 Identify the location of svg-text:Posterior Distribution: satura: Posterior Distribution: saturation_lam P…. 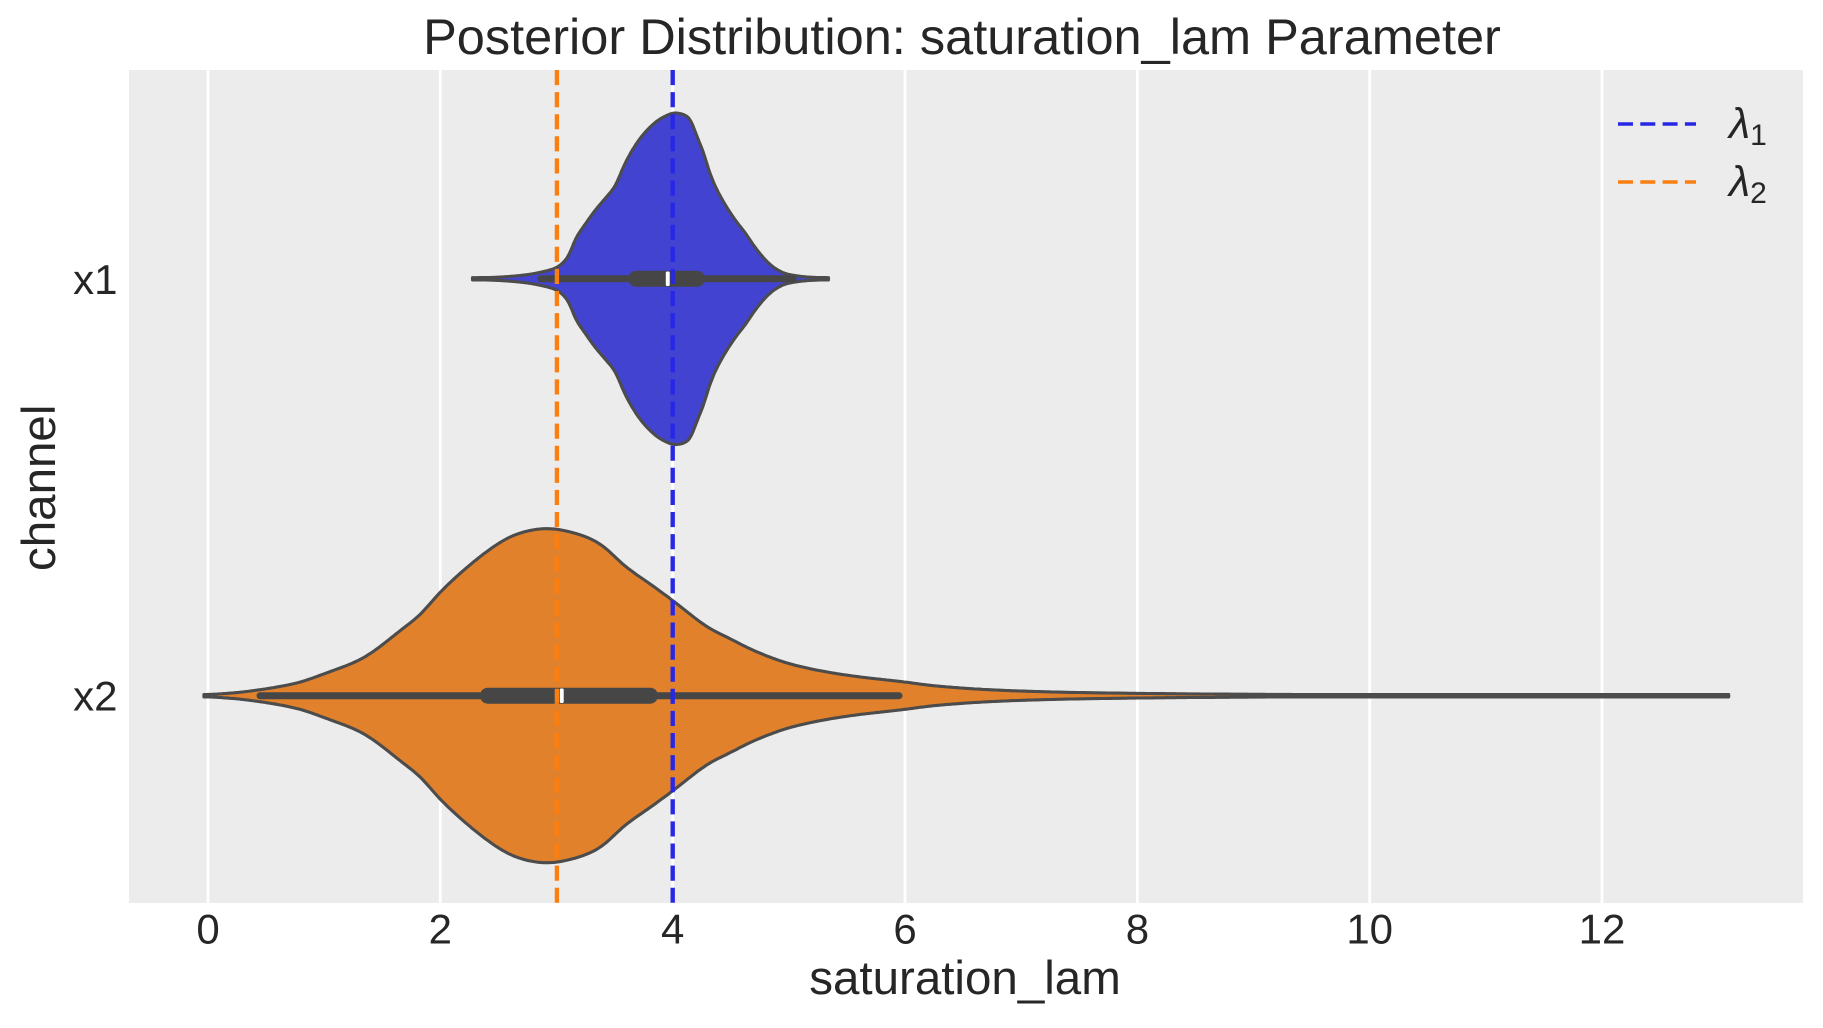
(962, 36).